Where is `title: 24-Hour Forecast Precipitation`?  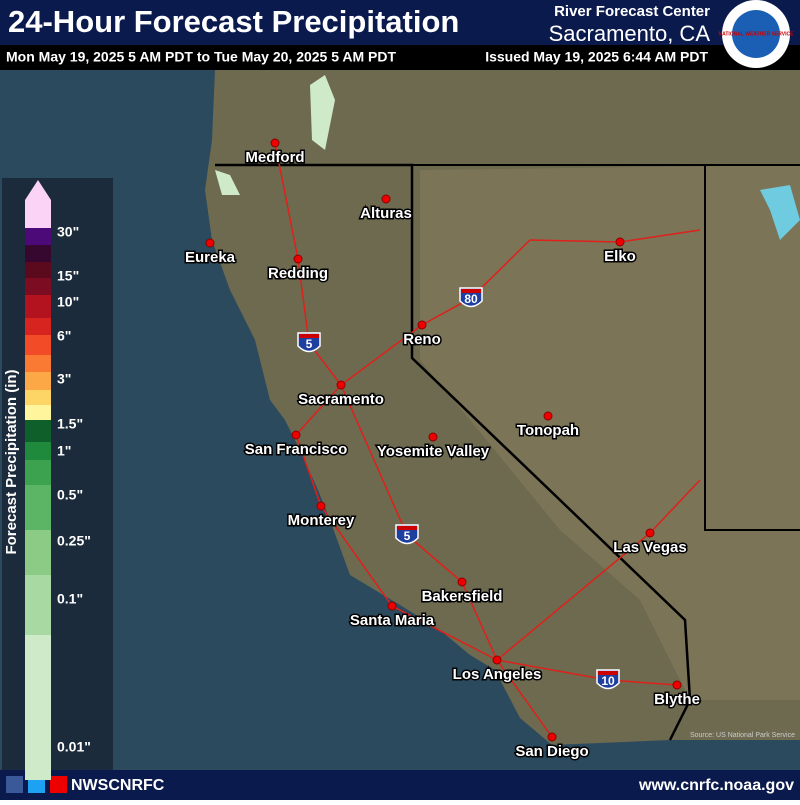
title: 24-Hour Forecast Precipitation is located at coordinates (233, 21).